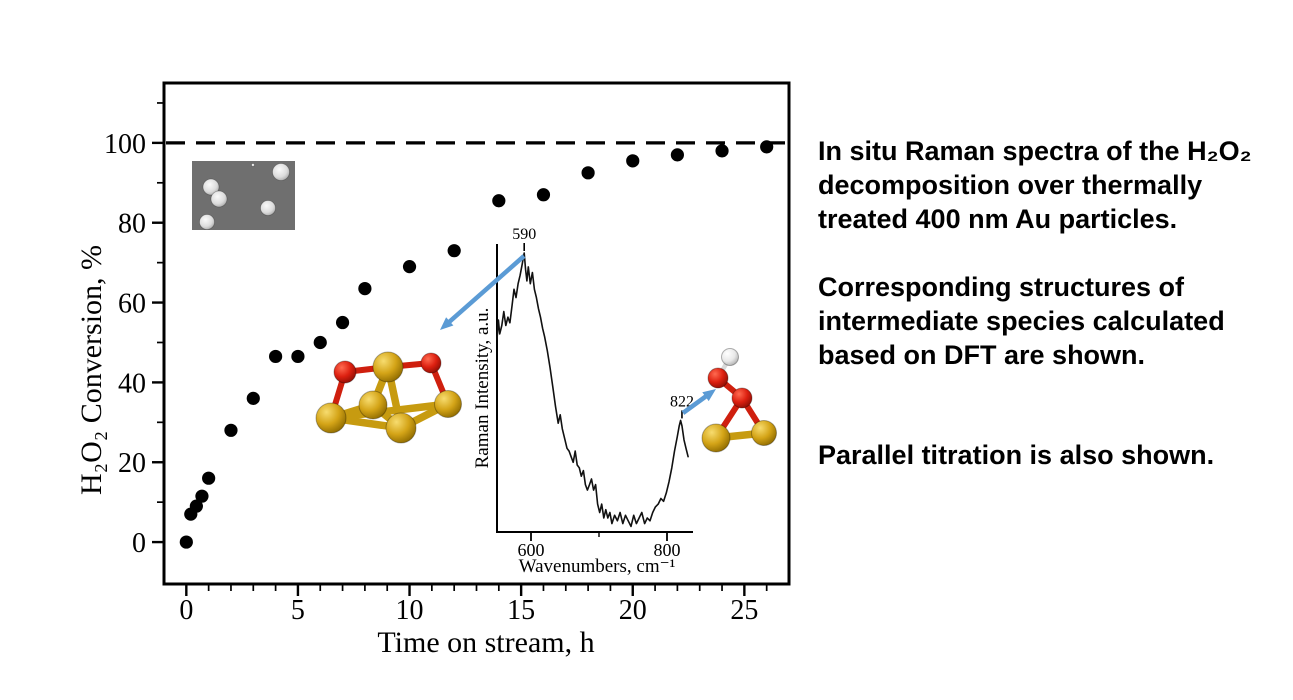 This screenshot has height=700, width=1293. Describe the element at coordinates (521, 610) in the screenshot. I see `x-tick-label: 15` at that location.